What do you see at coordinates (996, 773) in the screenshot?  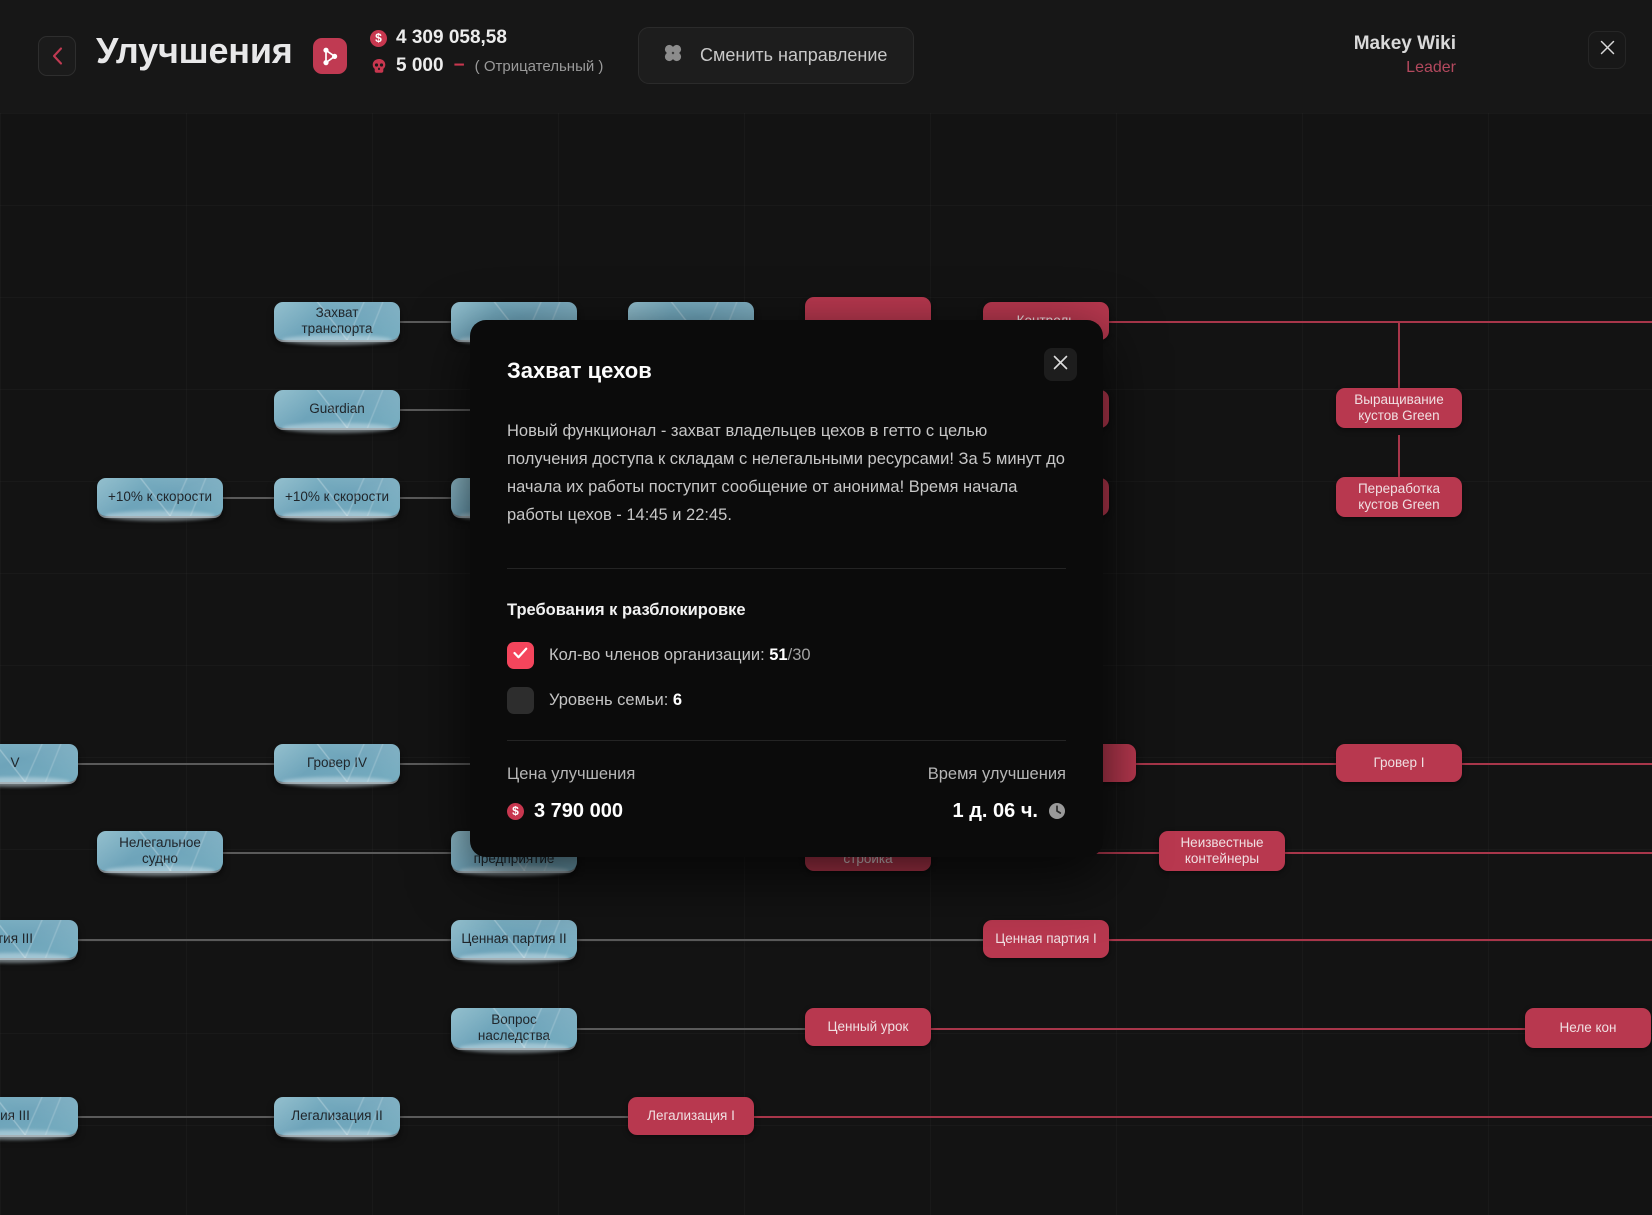 I see `time-label: Время улучшения` at bounding box center [996, 773].